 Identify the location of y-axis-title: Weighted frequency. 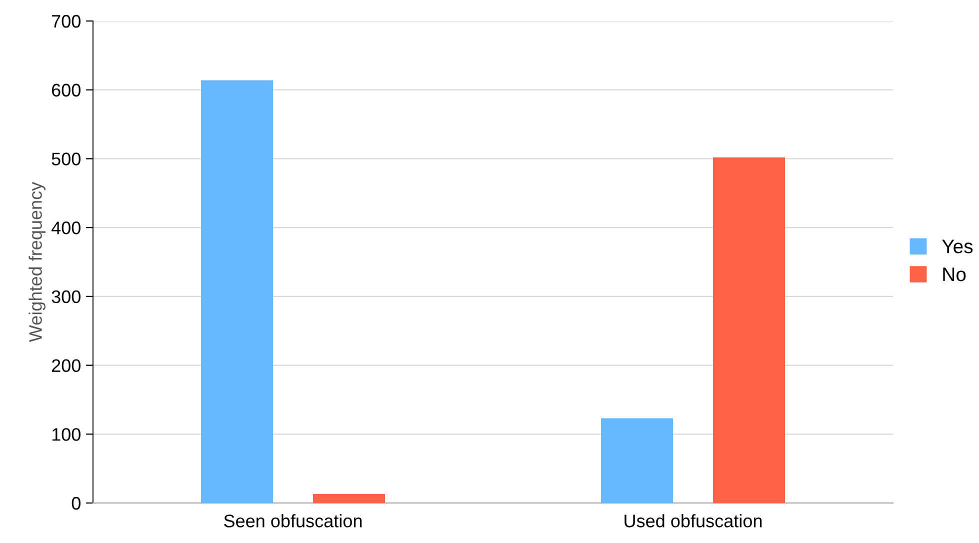
(37, 262).